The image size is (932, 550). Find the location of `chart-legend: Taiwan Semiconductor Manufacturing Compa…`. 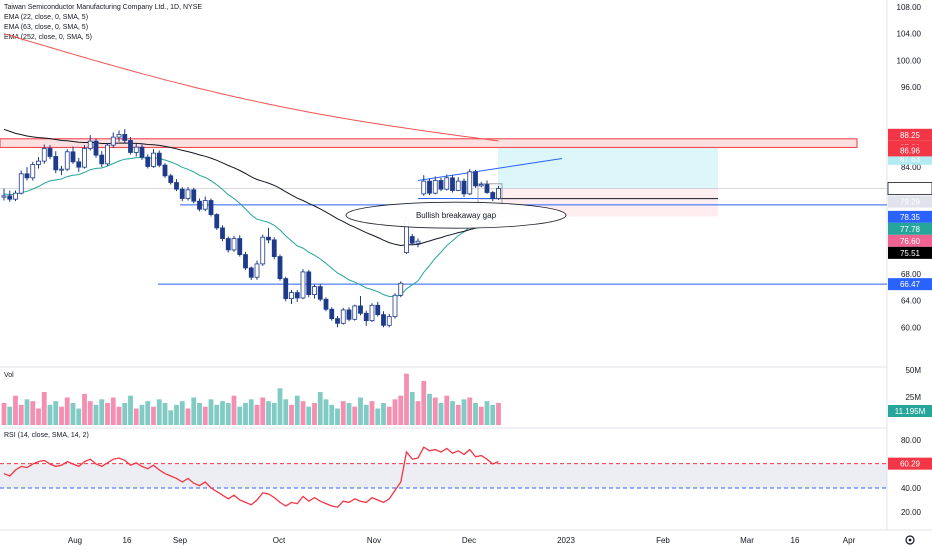

chart-legend: Taiwan Semiconductor Manufacturing Compa… is located at coordinates (103, 23).